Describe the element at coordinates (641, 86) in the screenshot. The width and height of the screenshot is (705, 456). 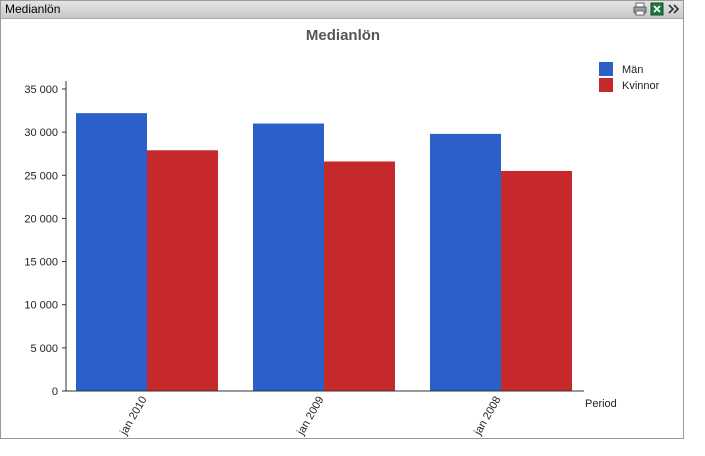
I see `legend-label: Kvinnor` at that location.